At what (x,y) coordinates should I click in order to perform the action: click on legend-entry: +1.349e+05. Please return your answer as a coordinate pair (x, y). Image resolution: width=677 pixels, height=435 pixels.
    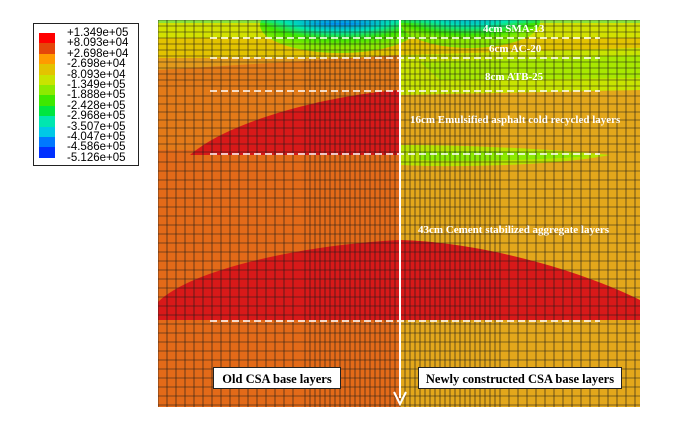
    Looking at the image, I should click on (86, 35).